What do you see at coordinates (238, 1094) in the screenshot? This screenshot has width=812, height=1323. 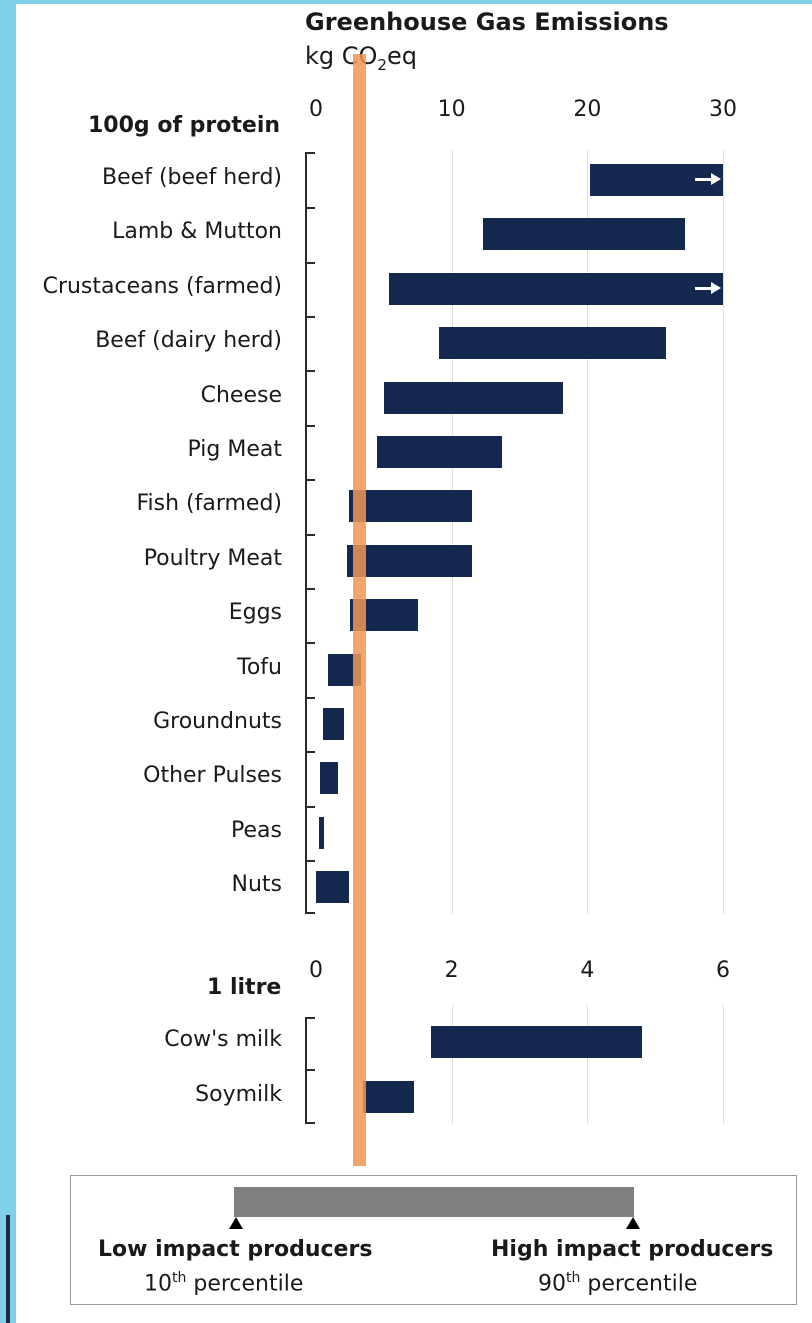 I see `category-label: Soymilk` at bounding box center [238, 1094].